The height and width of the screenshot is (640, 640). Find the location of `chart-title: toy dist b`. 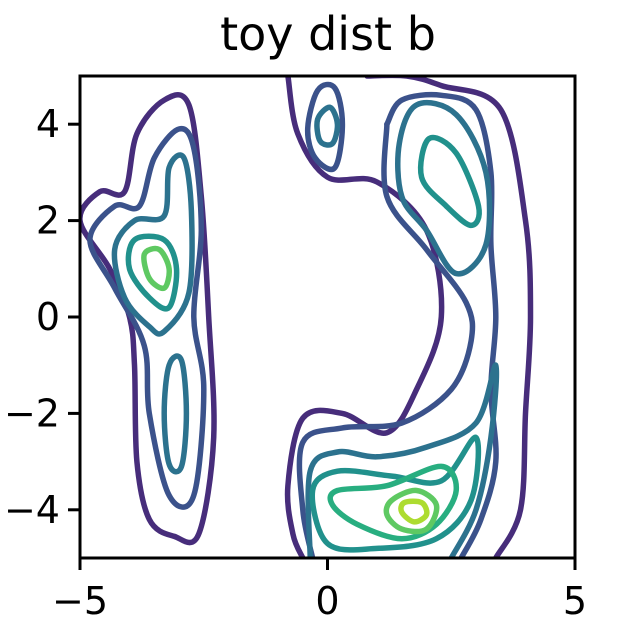

chart-title: toy dist b is located at coordinates (328, 34).